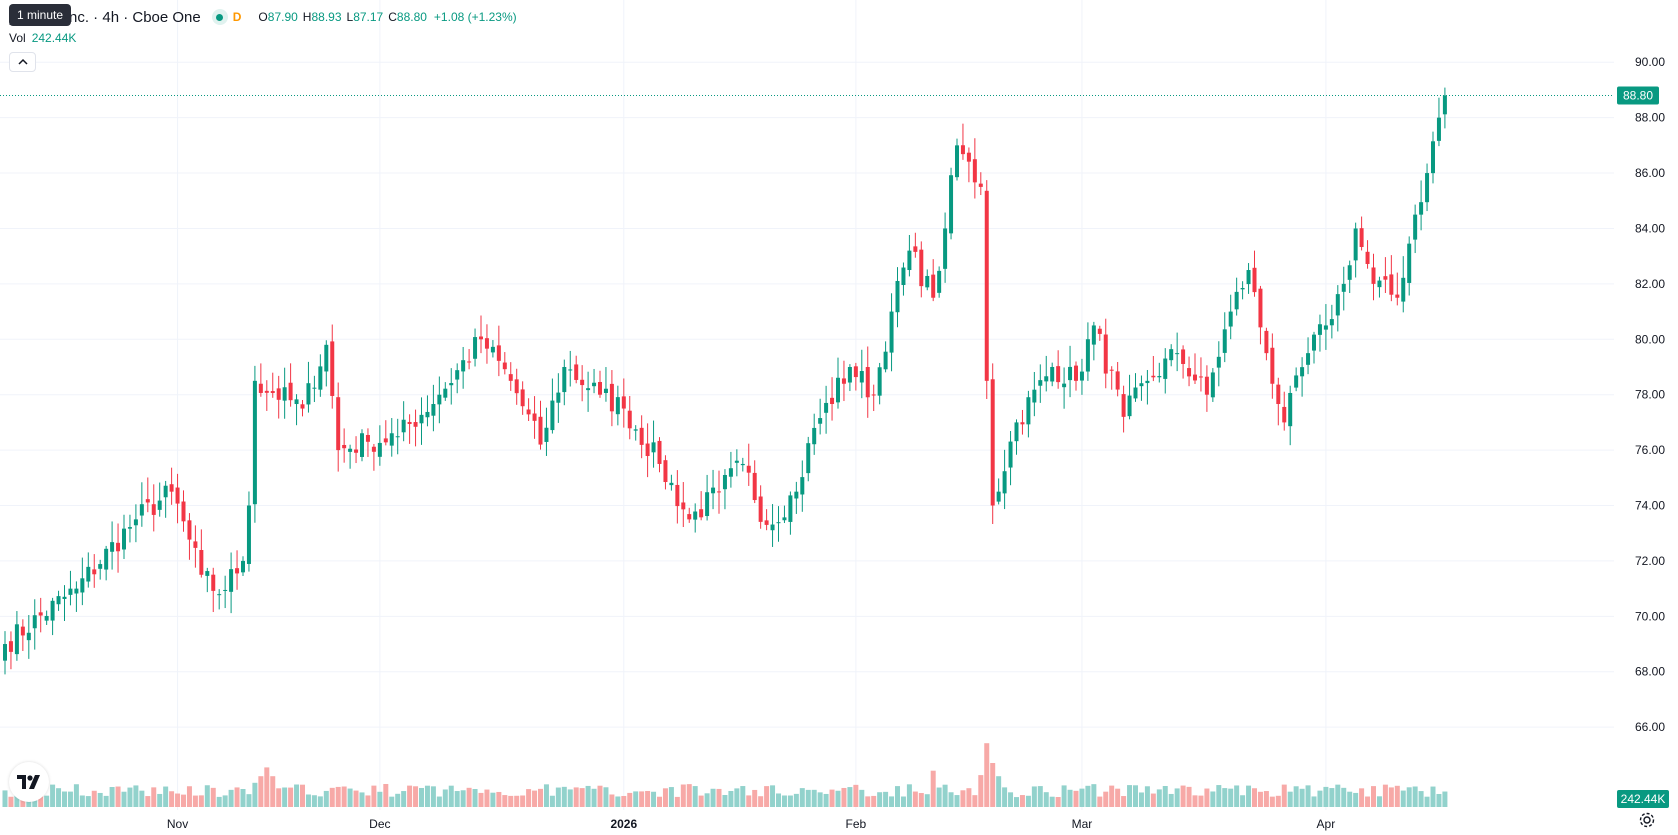 The height and width of the screenshot is (835, 1678). What do you see at coordinates (29, 782) in the screenshot?
I see `tradingview-logo-icon` at bounding box center [29, 782].